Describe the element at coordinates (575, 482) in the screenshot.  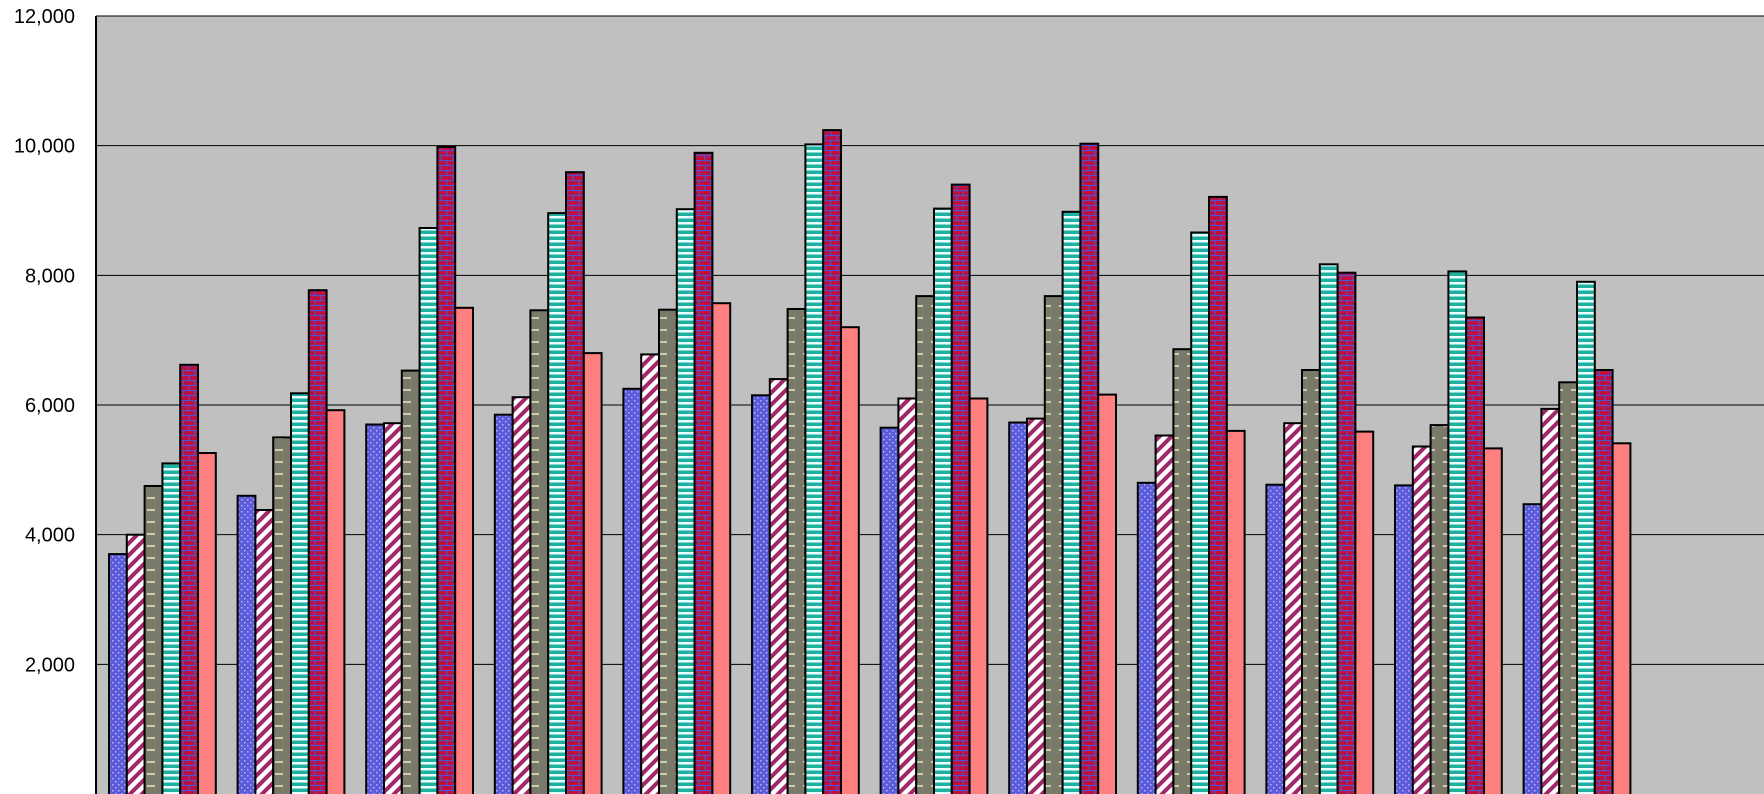
I see `bar-series5-cat4` at that location.